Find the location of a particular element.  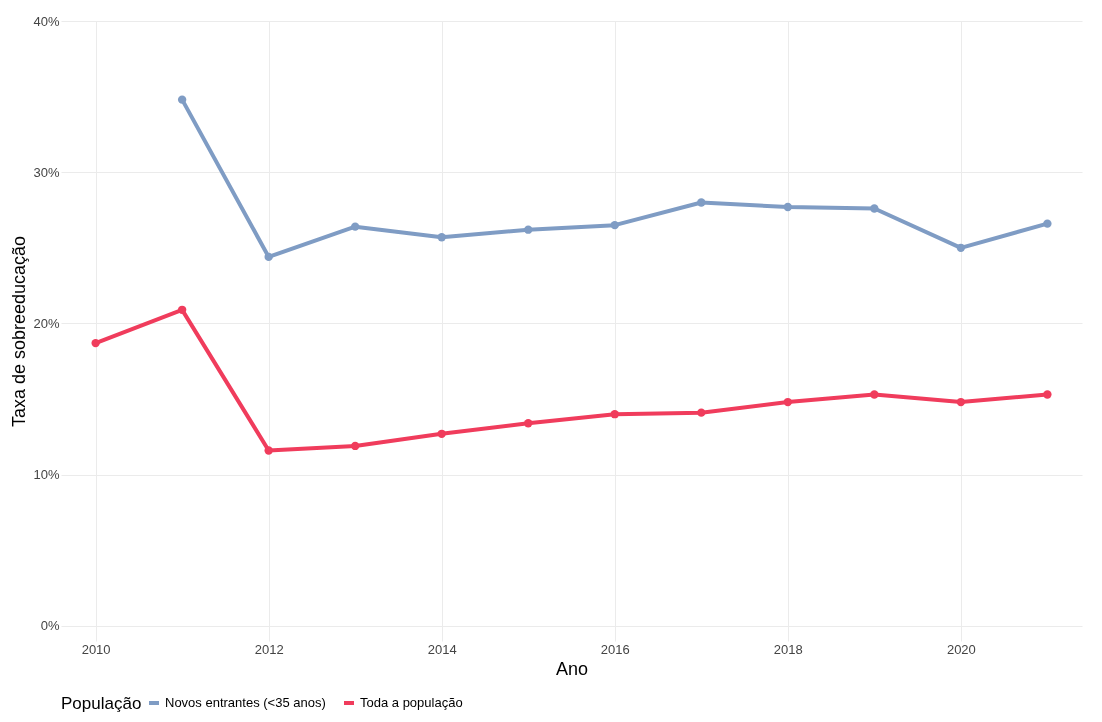

x-tick-label: 2018 is located at coordinates (788, 649).